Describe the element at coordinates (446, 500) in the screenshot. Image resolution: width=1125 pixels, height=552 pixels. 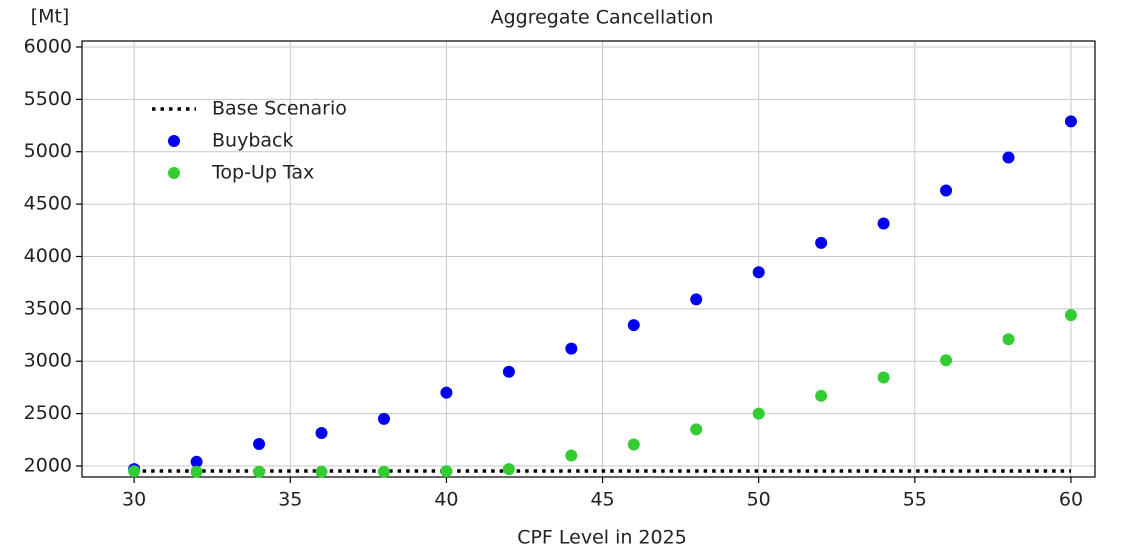
I see `x-tick-label: 40` at that location.